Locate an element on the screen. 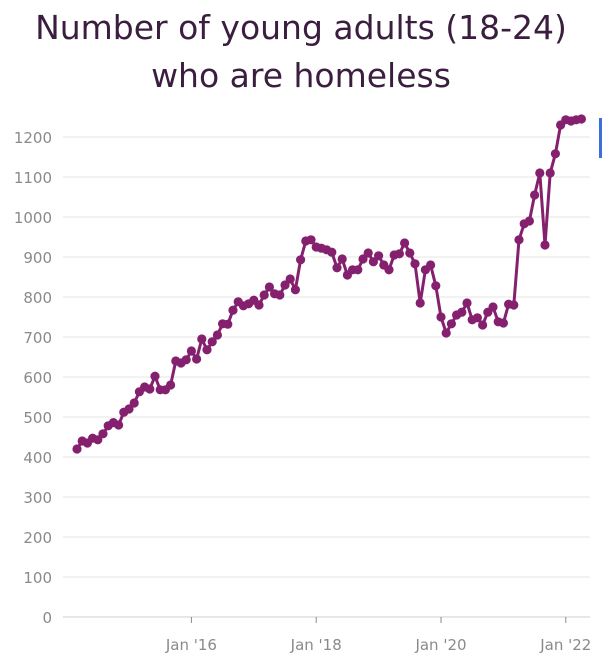 Image resolution: width=602 pixels, height=672 pixels. y-tick-label-400: 400 is located at coordinates (37, 458).